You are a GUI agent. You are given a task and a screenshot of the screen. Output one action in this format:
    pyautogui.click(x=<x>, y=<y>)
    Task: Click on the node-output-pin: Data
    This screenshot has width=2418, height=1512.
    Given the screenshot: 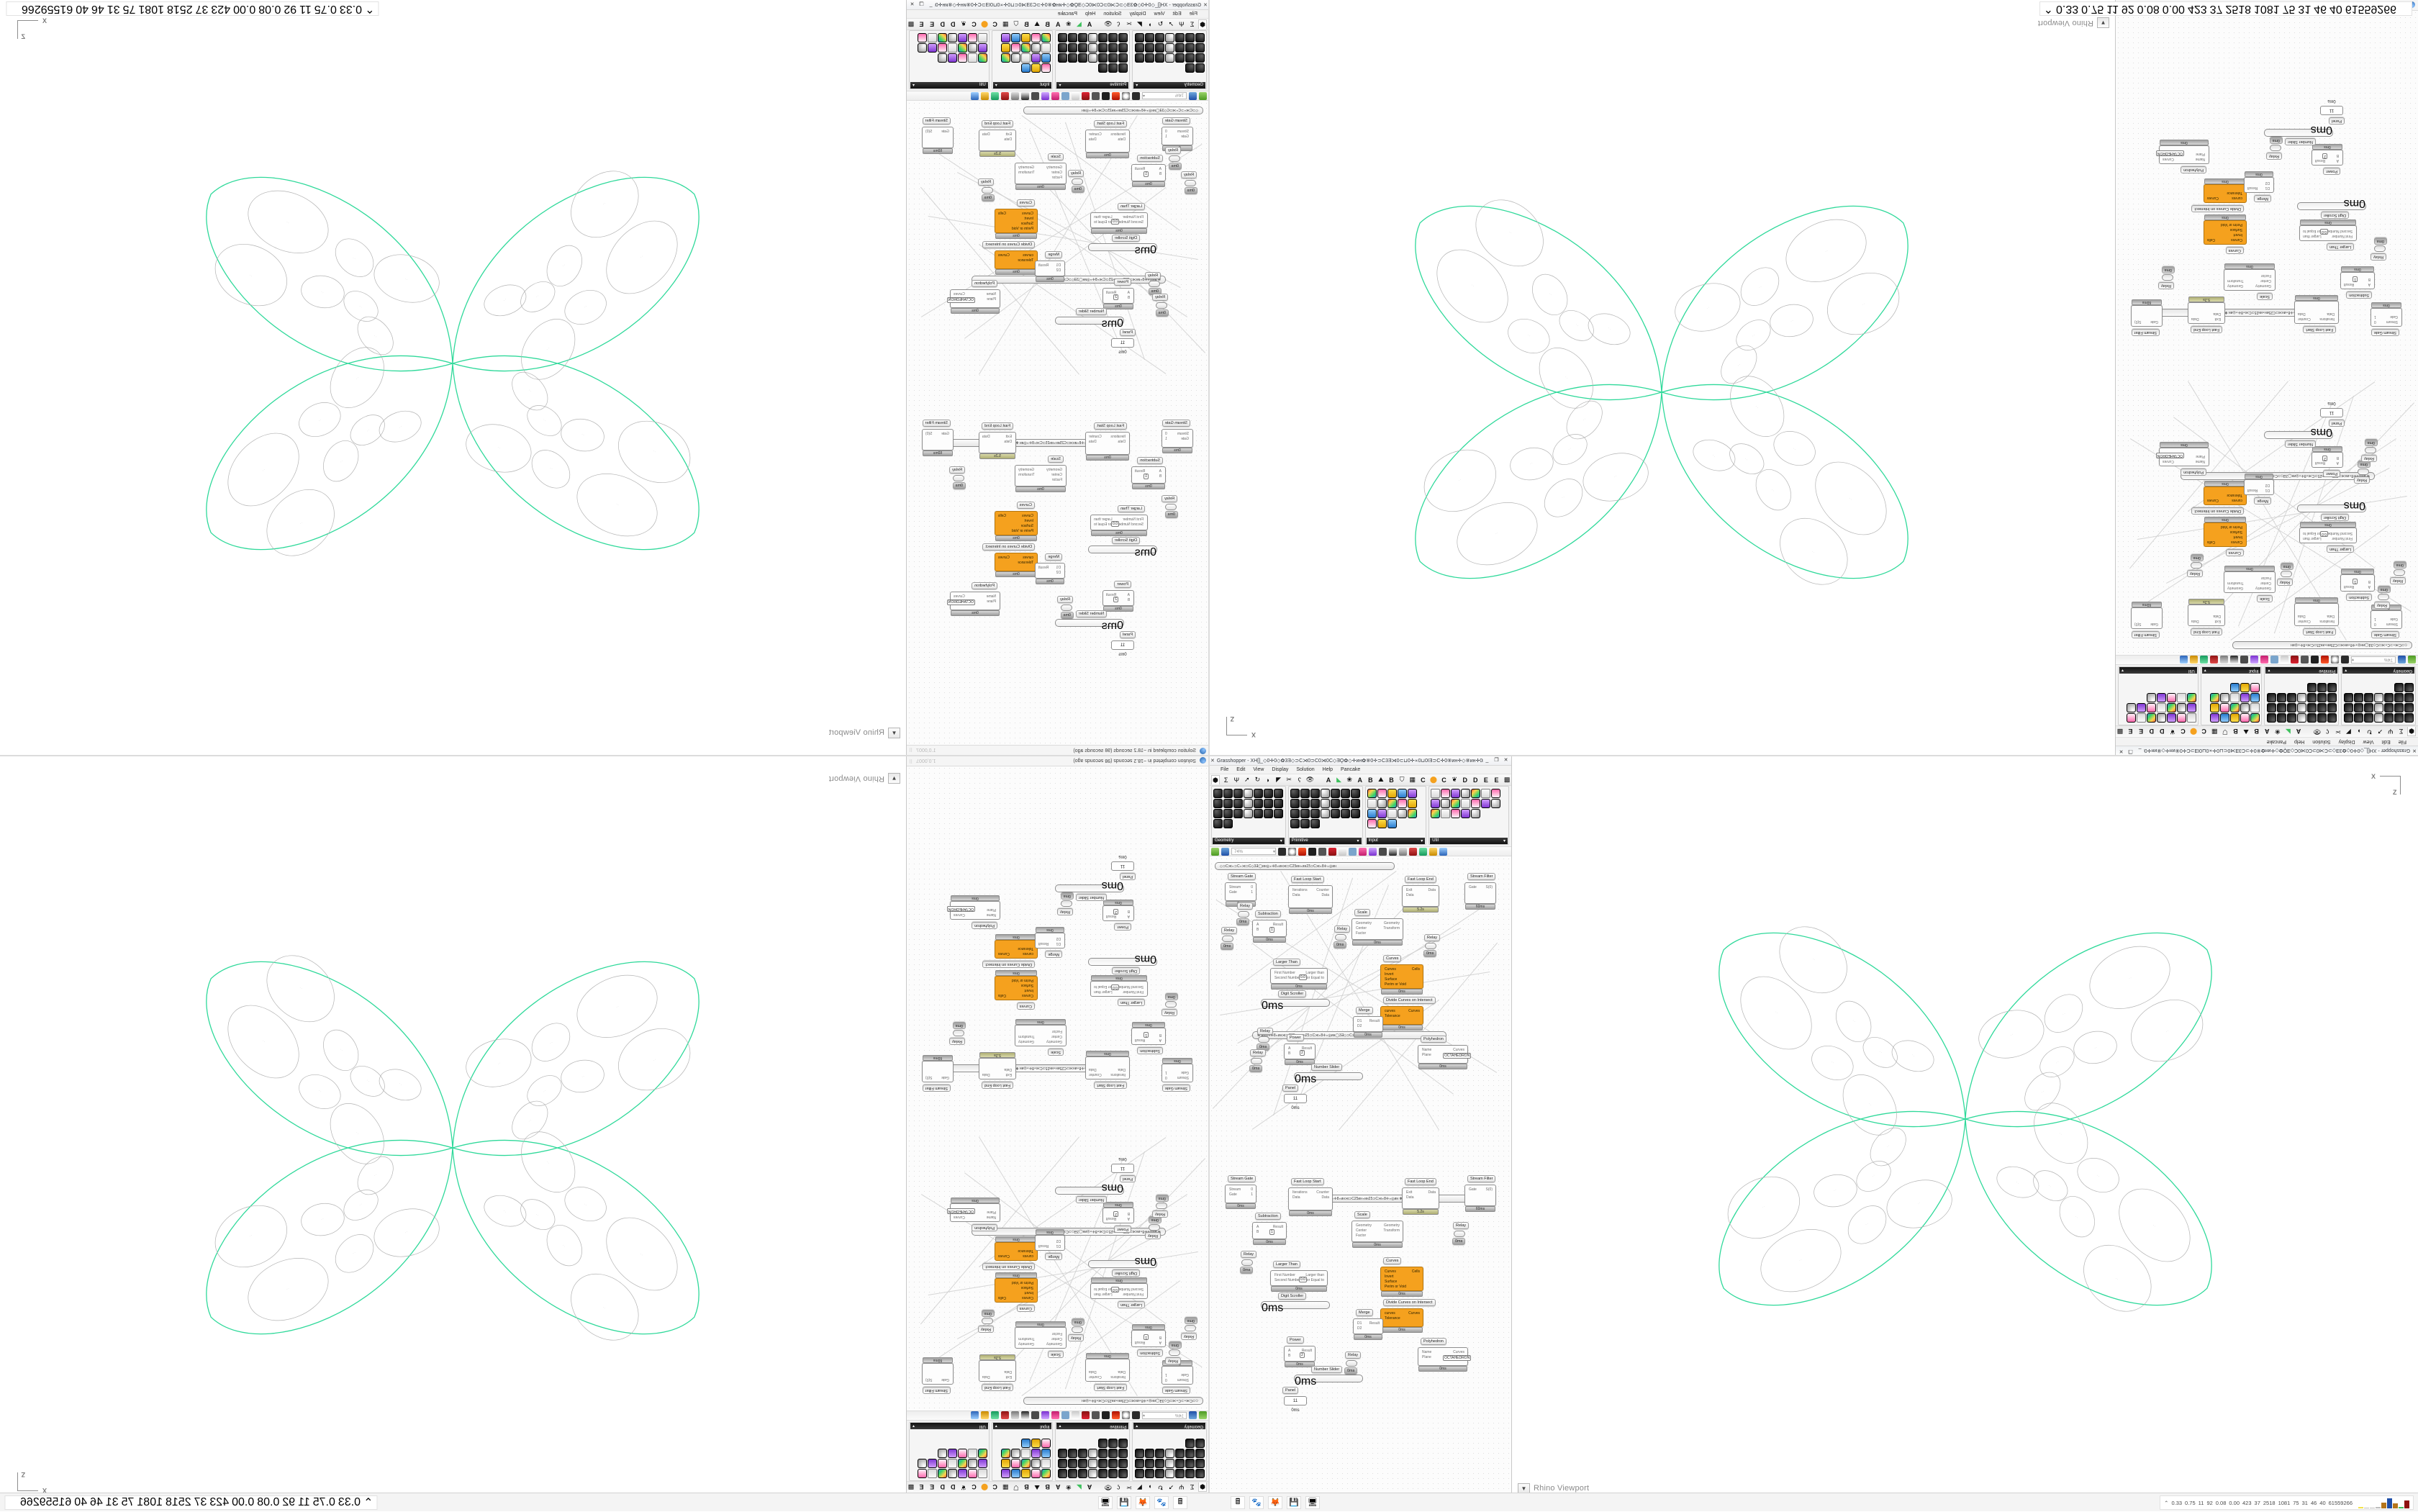 What is the action you would take?
    pyautogui.click(x=1093, y=140)
    